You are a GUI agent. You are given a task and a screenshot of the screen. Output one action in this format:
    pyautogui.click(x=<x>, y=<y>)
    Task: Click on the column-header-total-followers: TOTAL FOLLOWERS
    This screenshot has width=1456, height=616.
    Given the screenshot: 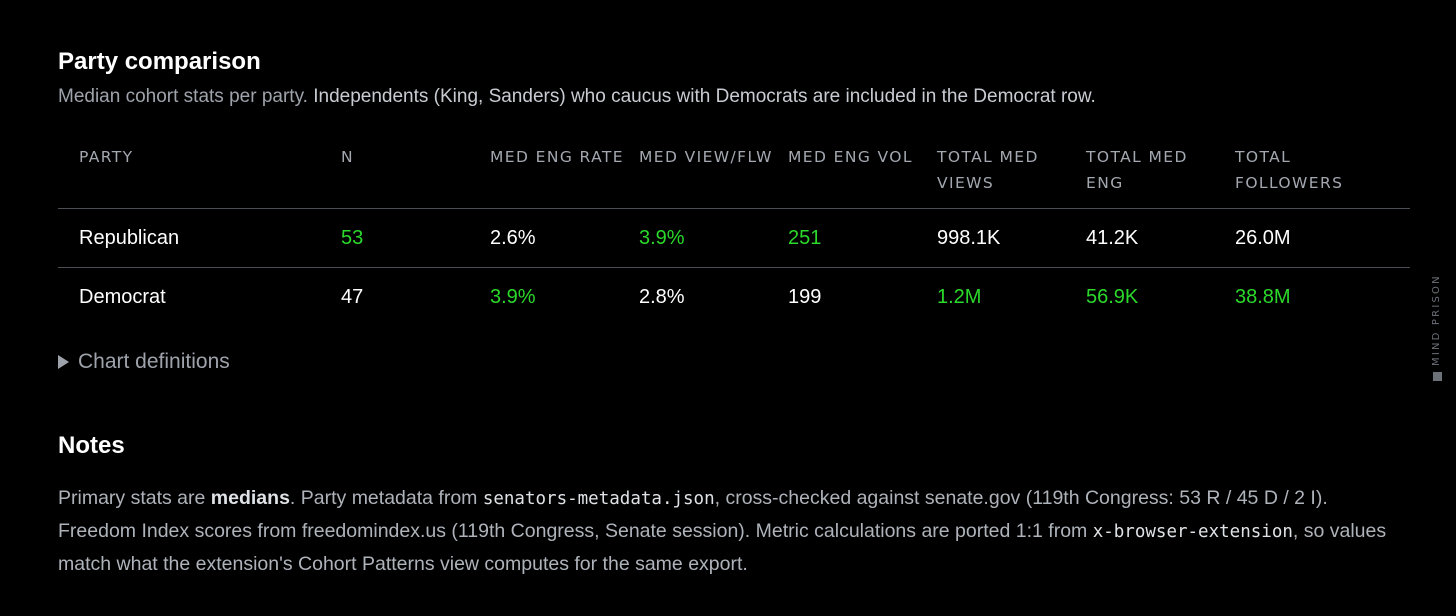 What is the action you would take?
    pyautogui.click(x=1322, y=170)
    